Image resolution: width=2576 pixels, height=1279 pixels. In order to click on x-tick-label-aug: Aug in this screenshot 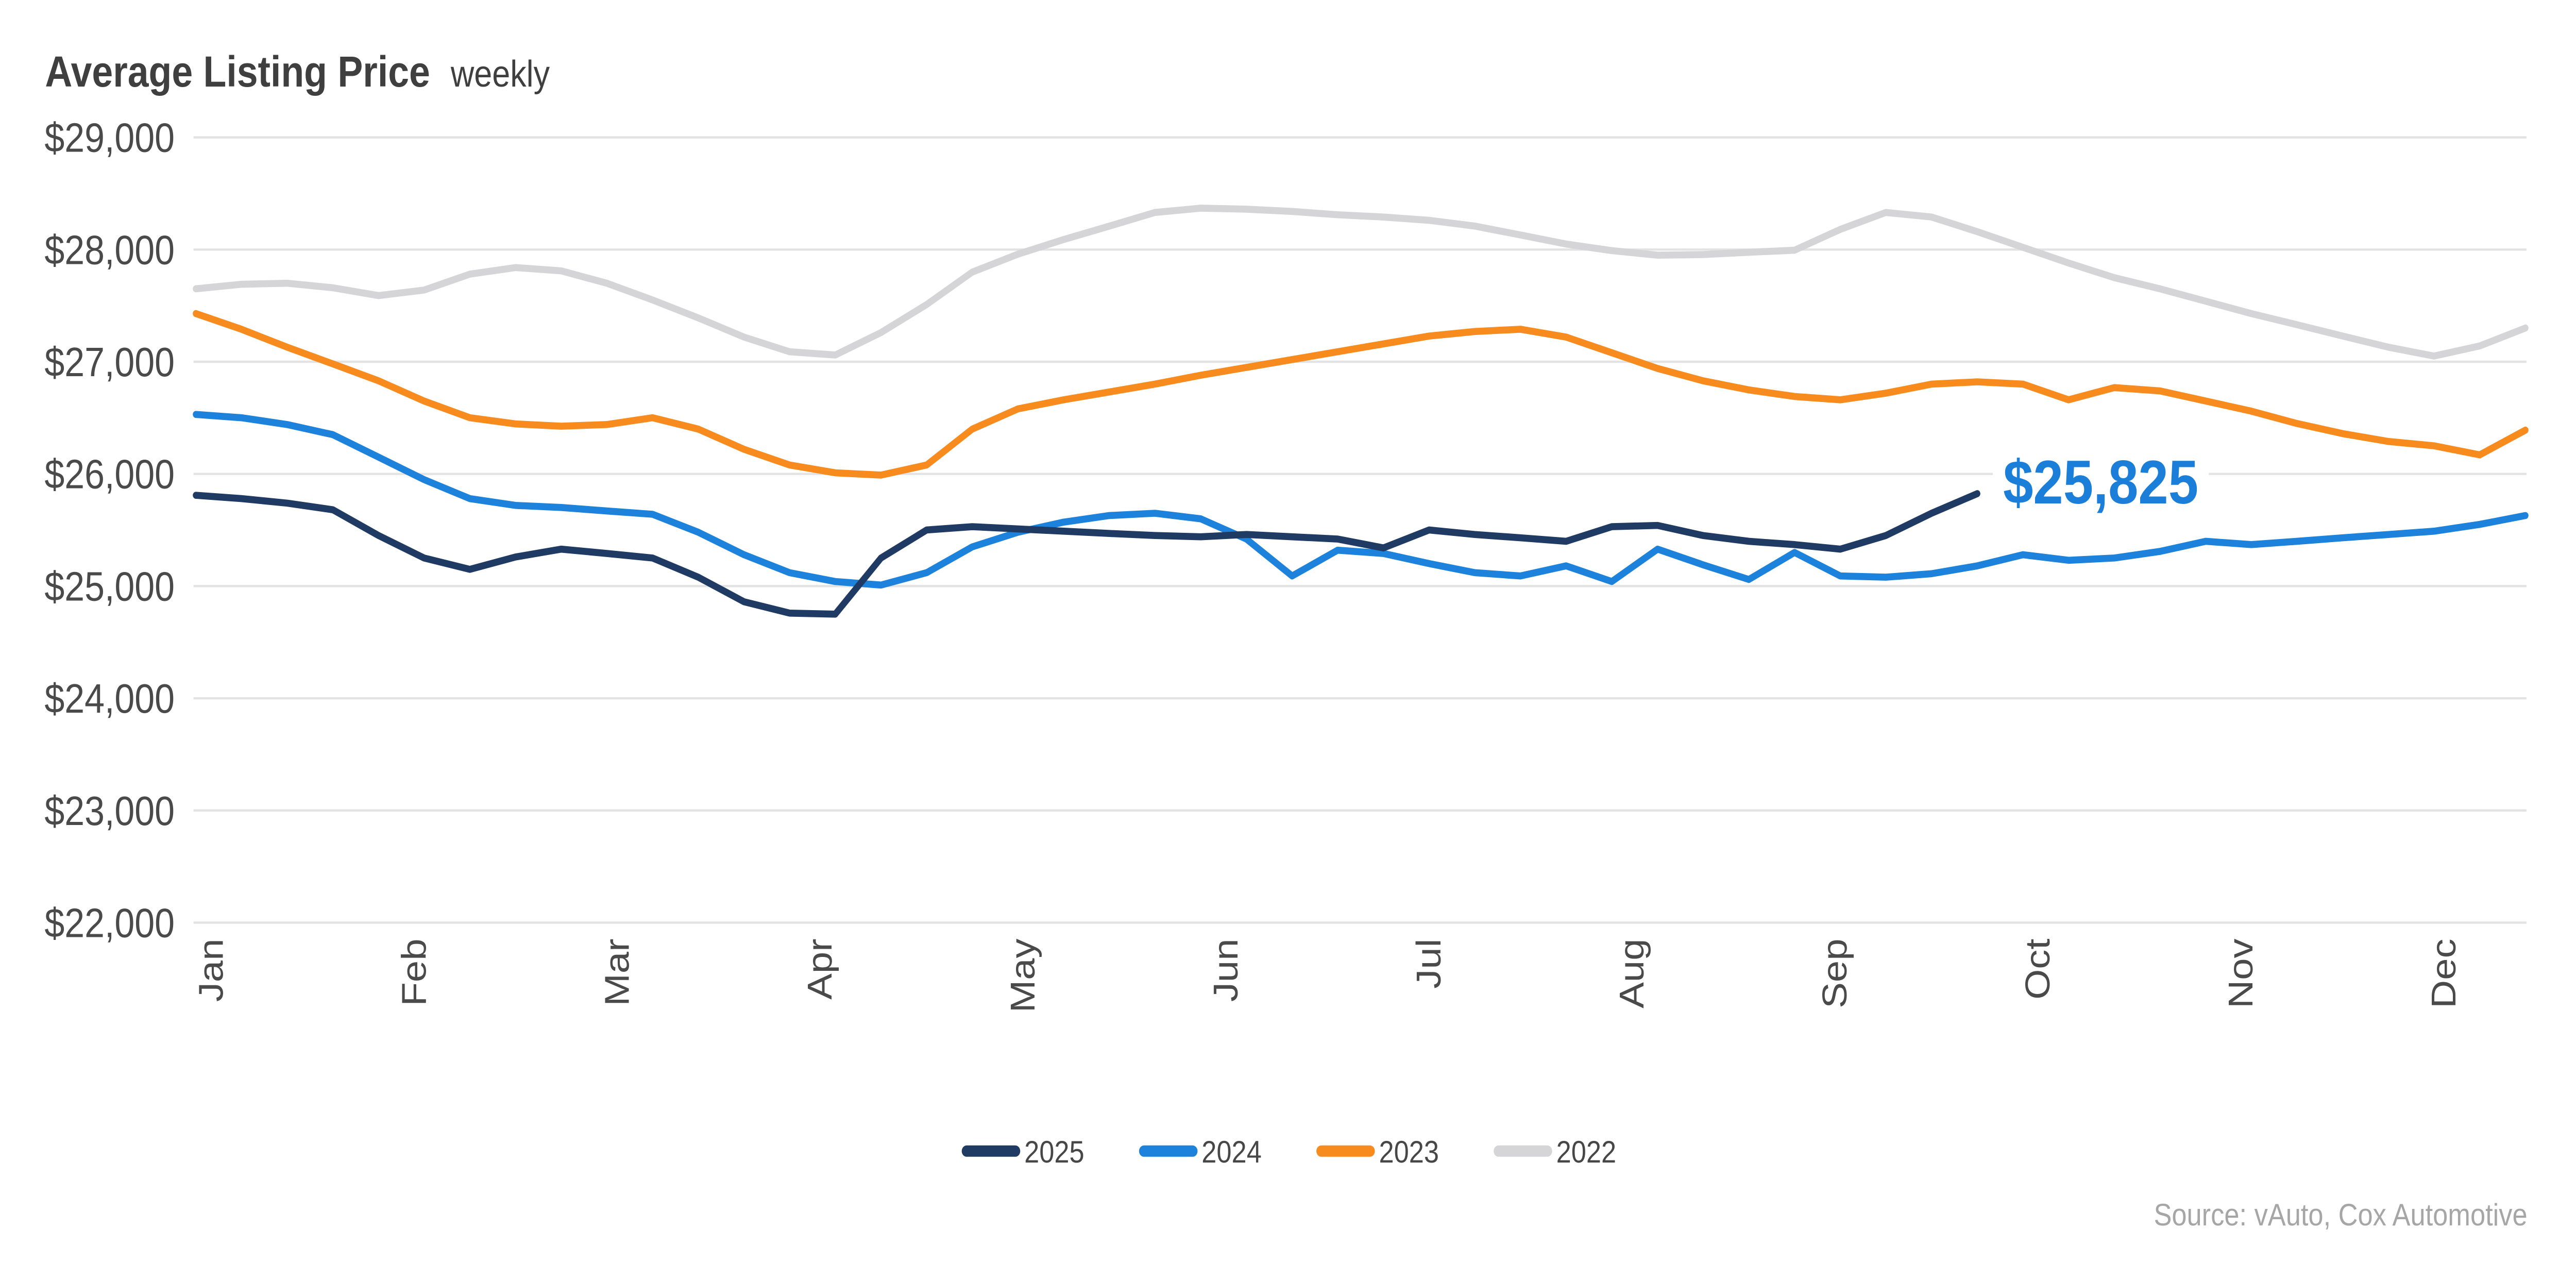, I will do `click(1632, 973)`.